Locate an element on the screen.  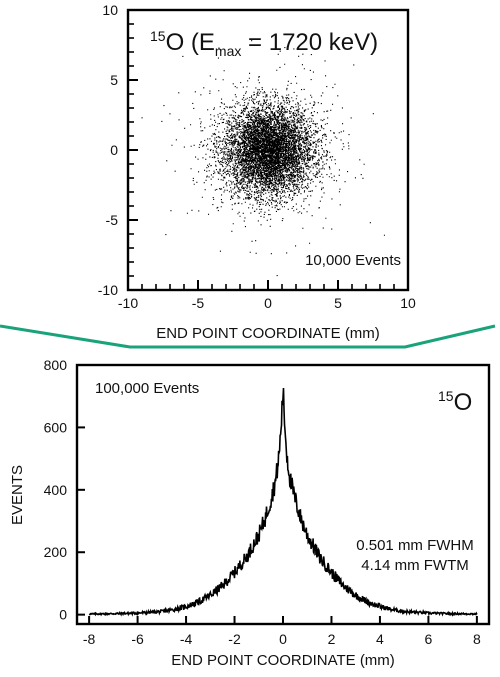
x-tick-label: 8 is located at coordinates (477, 639).